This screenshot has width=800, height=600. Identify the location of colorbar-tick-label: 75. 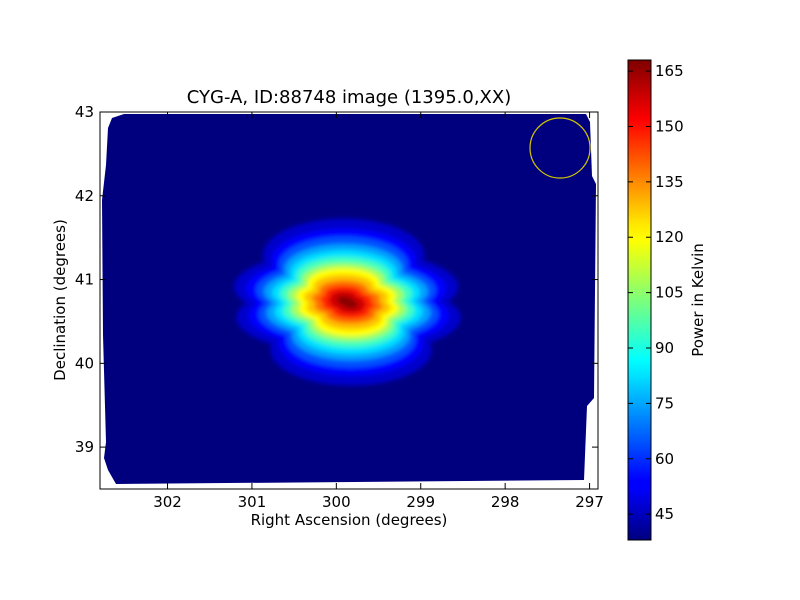
(664, 403).